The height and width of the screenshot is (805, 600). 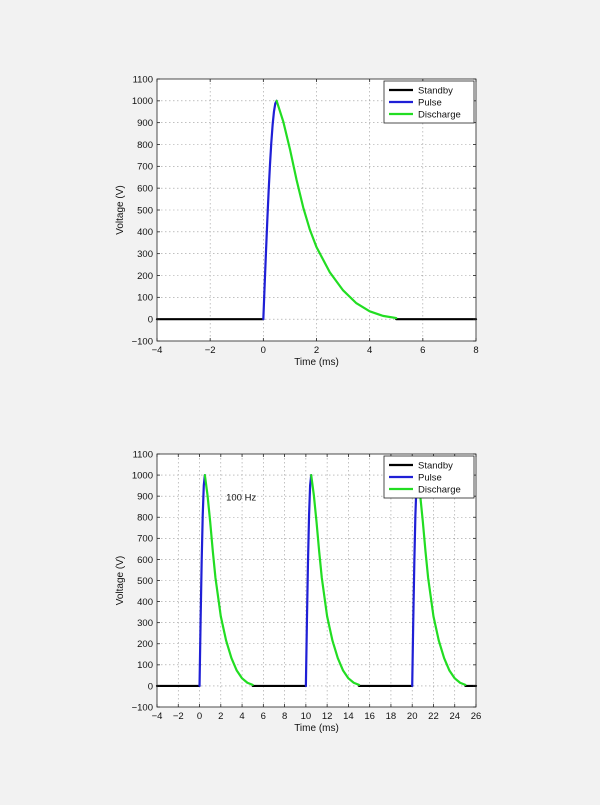 What do you see at coordinates (348, 716) in the screenshot?
I see `c1-x-tick-label: 14` at bounding box center [348, 716].